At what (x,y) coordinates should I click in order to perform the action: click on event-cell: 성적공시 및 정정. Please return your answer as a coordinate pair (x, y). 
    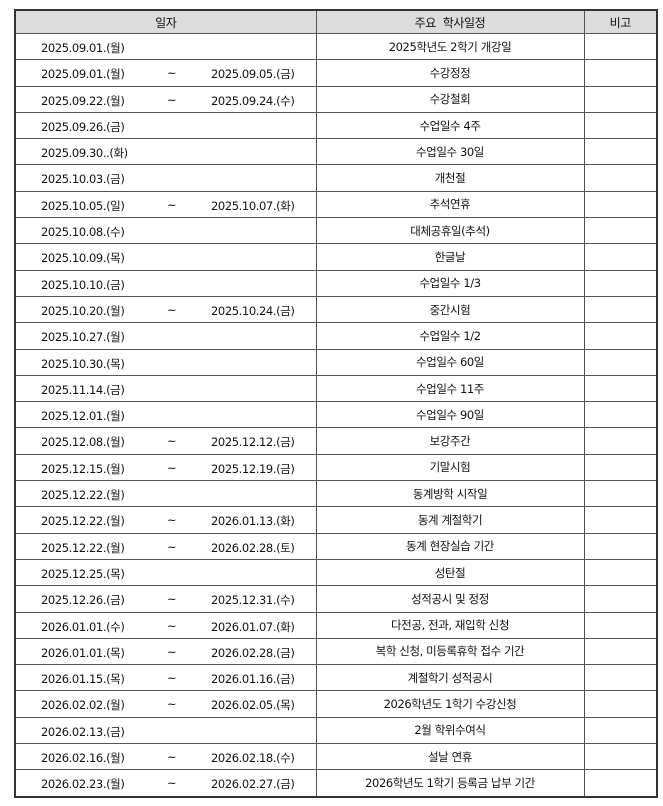
    Looking at the image, I should click on (450, 599).